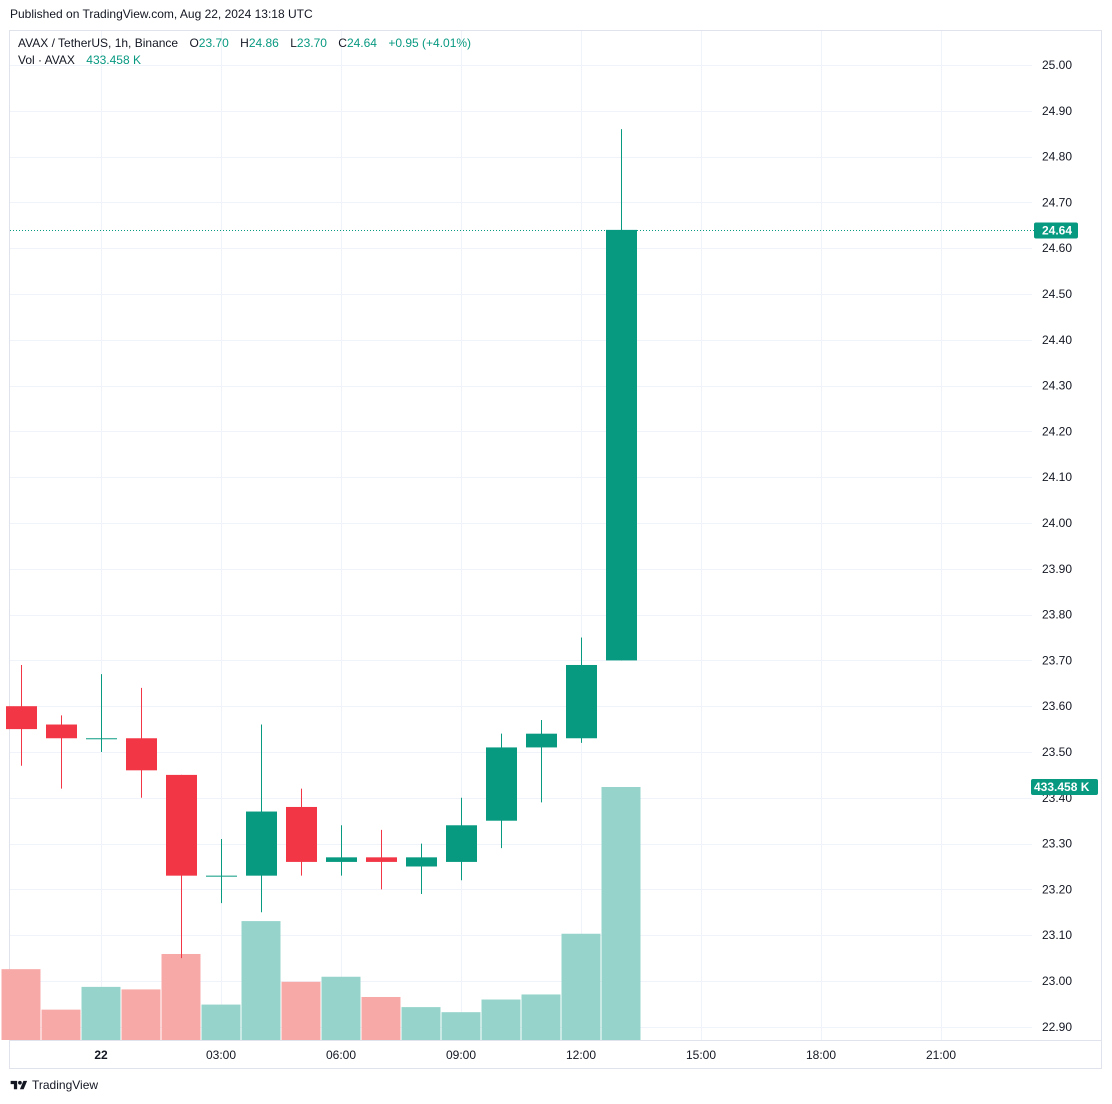  Describe the element at coordinates (1057, 111) in the screenshot. I see `price-tick-label: 24.90` at that location.